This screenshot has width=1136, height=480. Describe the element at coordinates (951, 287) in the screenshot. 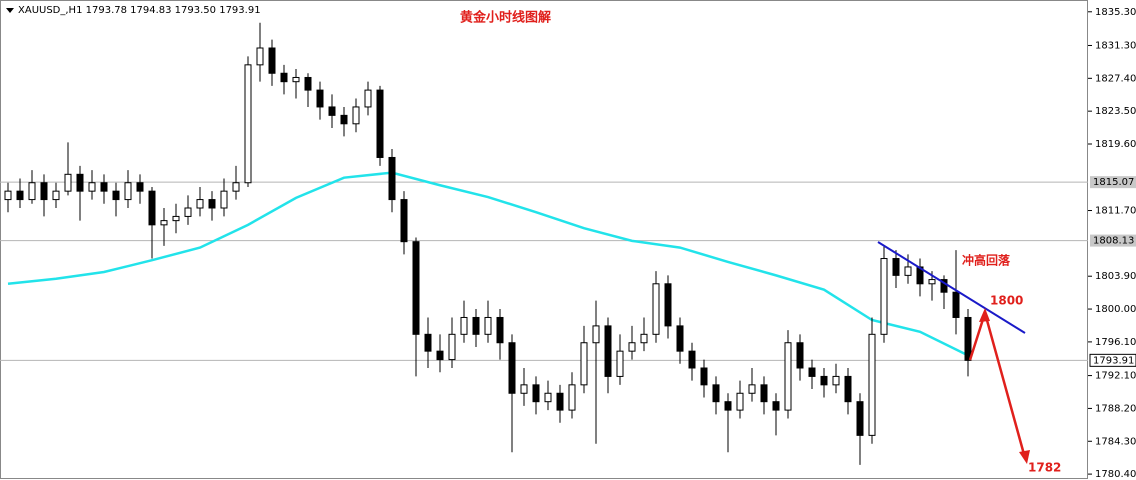

I see `trend-line` at that location.